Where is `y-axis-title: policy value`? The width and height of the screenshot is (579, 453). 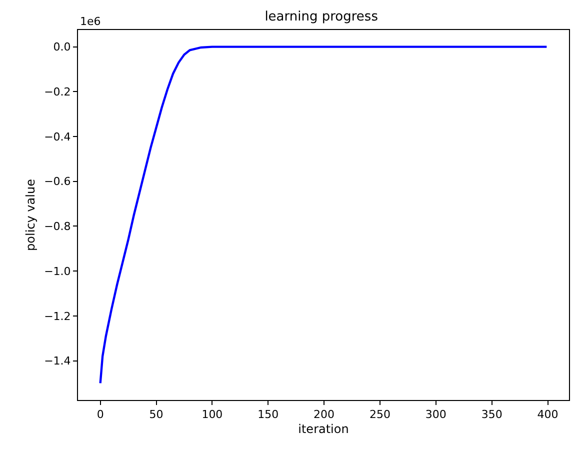
y-axis-title: policy value is located at coordinates (30, 215).